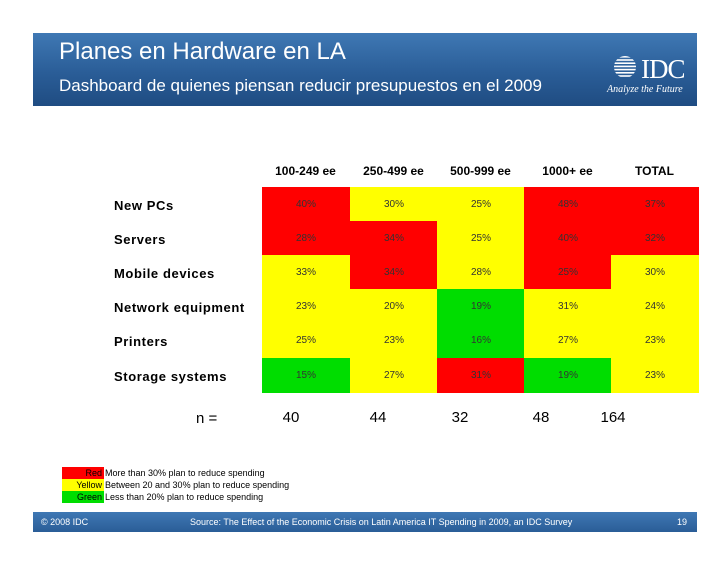 The height and width of the screenshot is (563, 728). What do you see at coordinates (681, 522) in the screenshot?
I see `page-number: 19` at bounding box center [681, 522].